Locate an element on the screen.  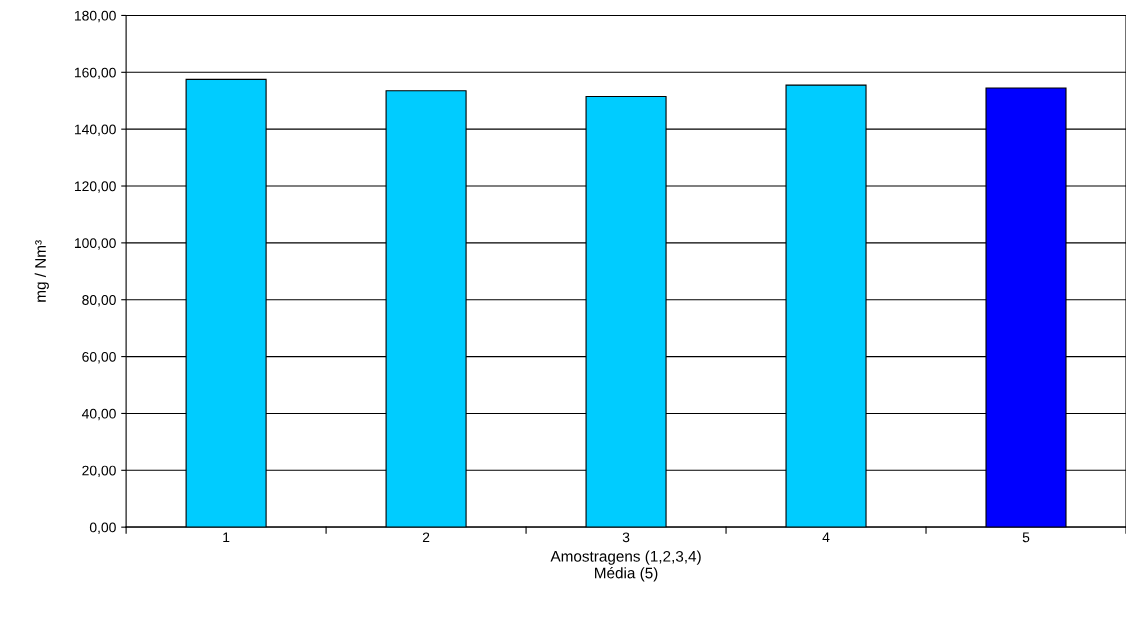
x-tick-label: 2 is located at coordinates (426, 537).